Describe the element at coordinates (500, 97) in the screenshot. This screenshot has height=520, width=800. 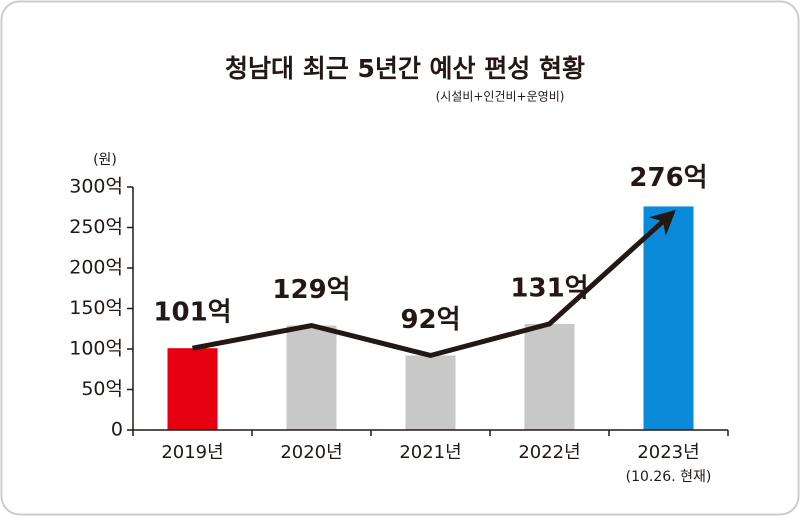
I see `chart-subtitle: (시설비+인건비+운영비)` at that location.